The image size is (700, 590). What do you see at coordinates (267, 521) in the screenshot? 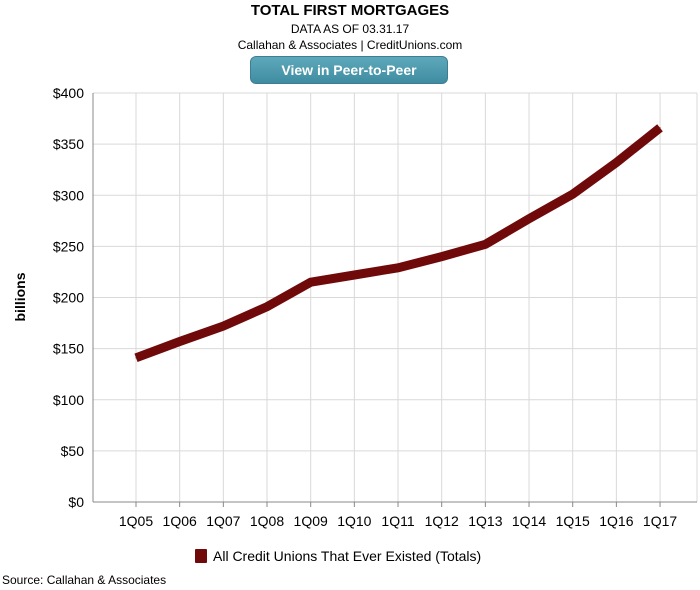
I see `x-tick-label: 1Q08` at bounding box center [267, 521].